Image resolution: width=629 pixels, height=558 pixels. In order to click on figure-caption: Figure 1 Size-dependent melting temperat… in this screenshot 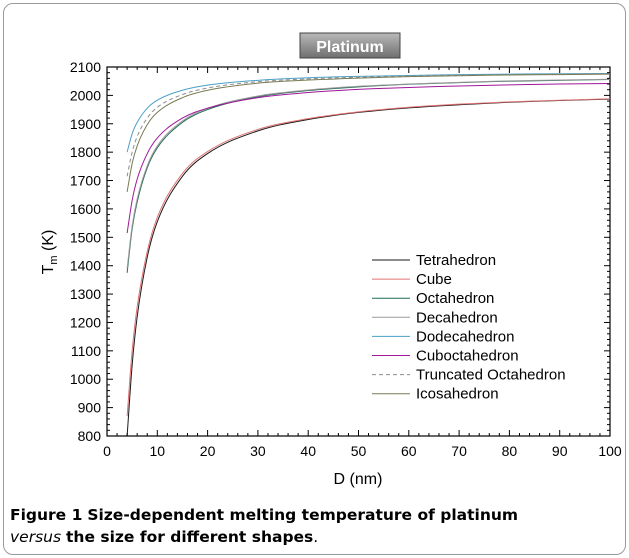, I will do `click(315, 526)`.